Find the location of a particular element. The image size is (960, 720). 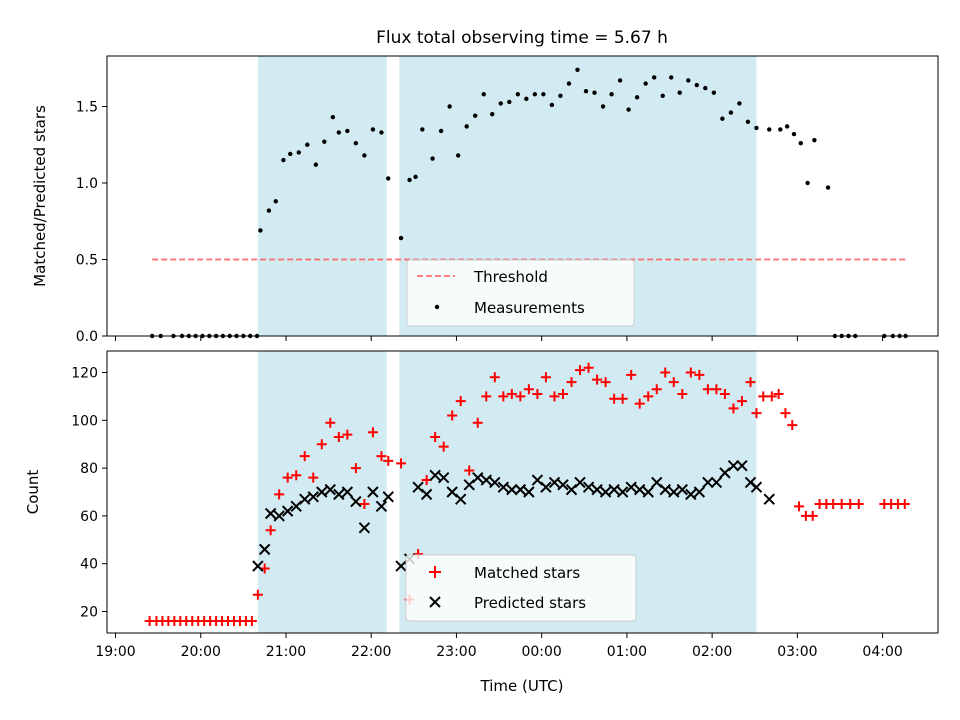

x-tick-label: 04:00 is located at coordinates (882, 652).